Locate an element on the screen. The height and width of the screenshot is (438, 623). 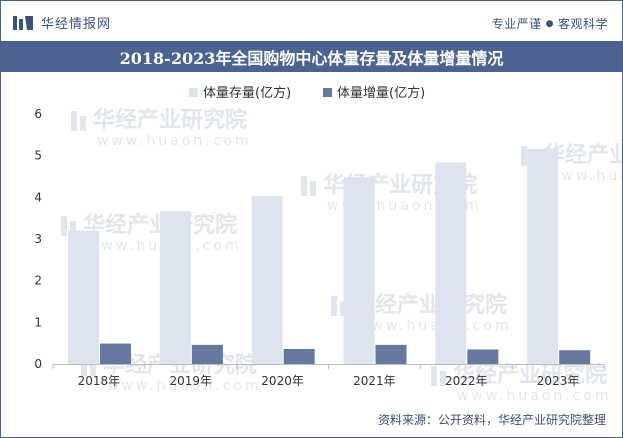
x-tick-label: 2018年 is located at coordinates (99, 381).